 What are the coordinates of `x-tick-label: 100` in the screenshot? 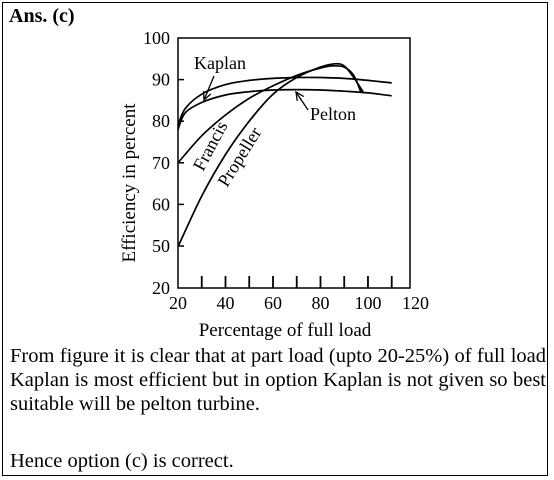 It's located at (367, 303).